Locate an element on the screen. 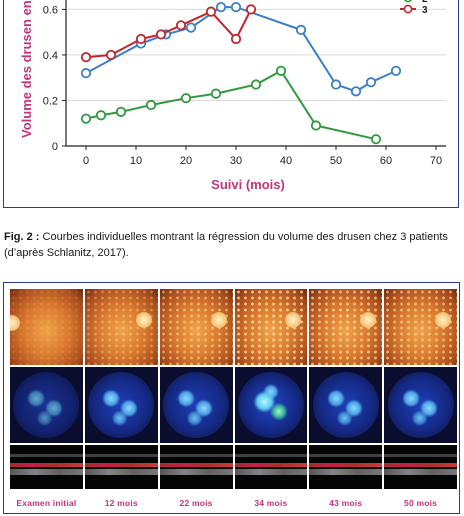 Image resolution: width=464 pixels, height=516 pixels. y-axis-label: Volume des drusen en is located at coordinates (26, 69).